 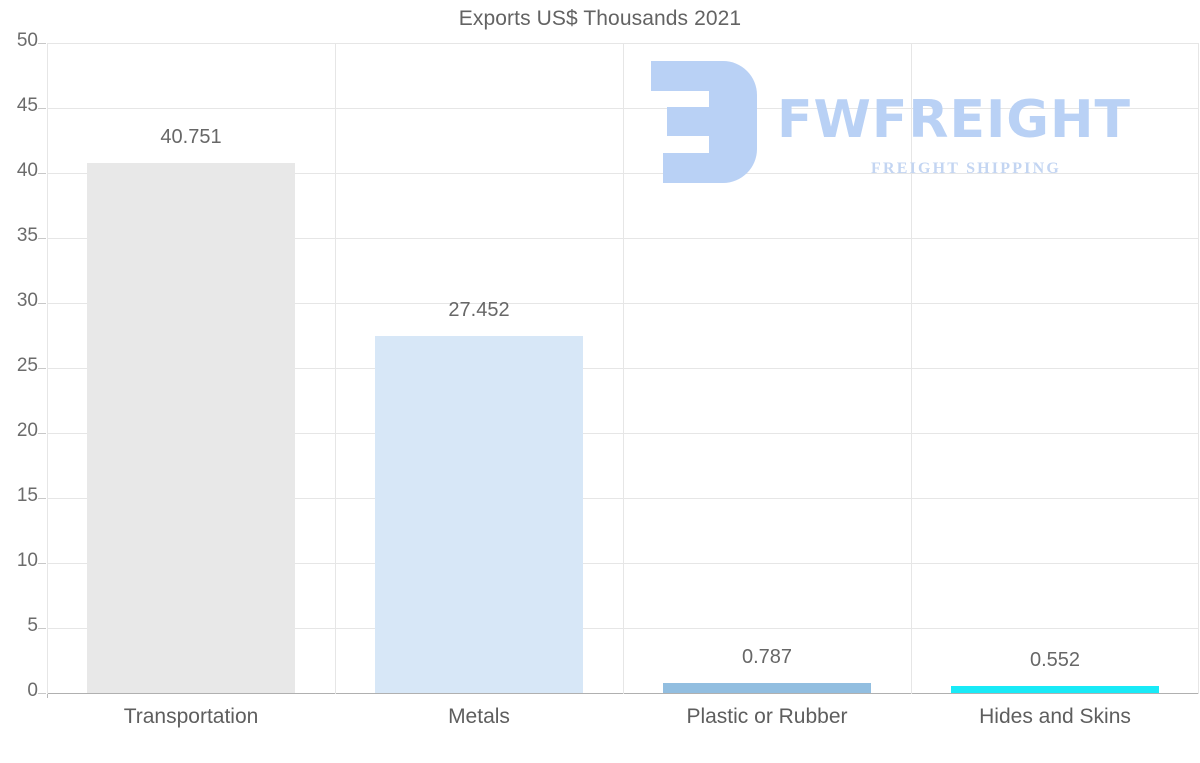 I want to click on bar-value-label: 0.552, so click(x=1055, y=659).